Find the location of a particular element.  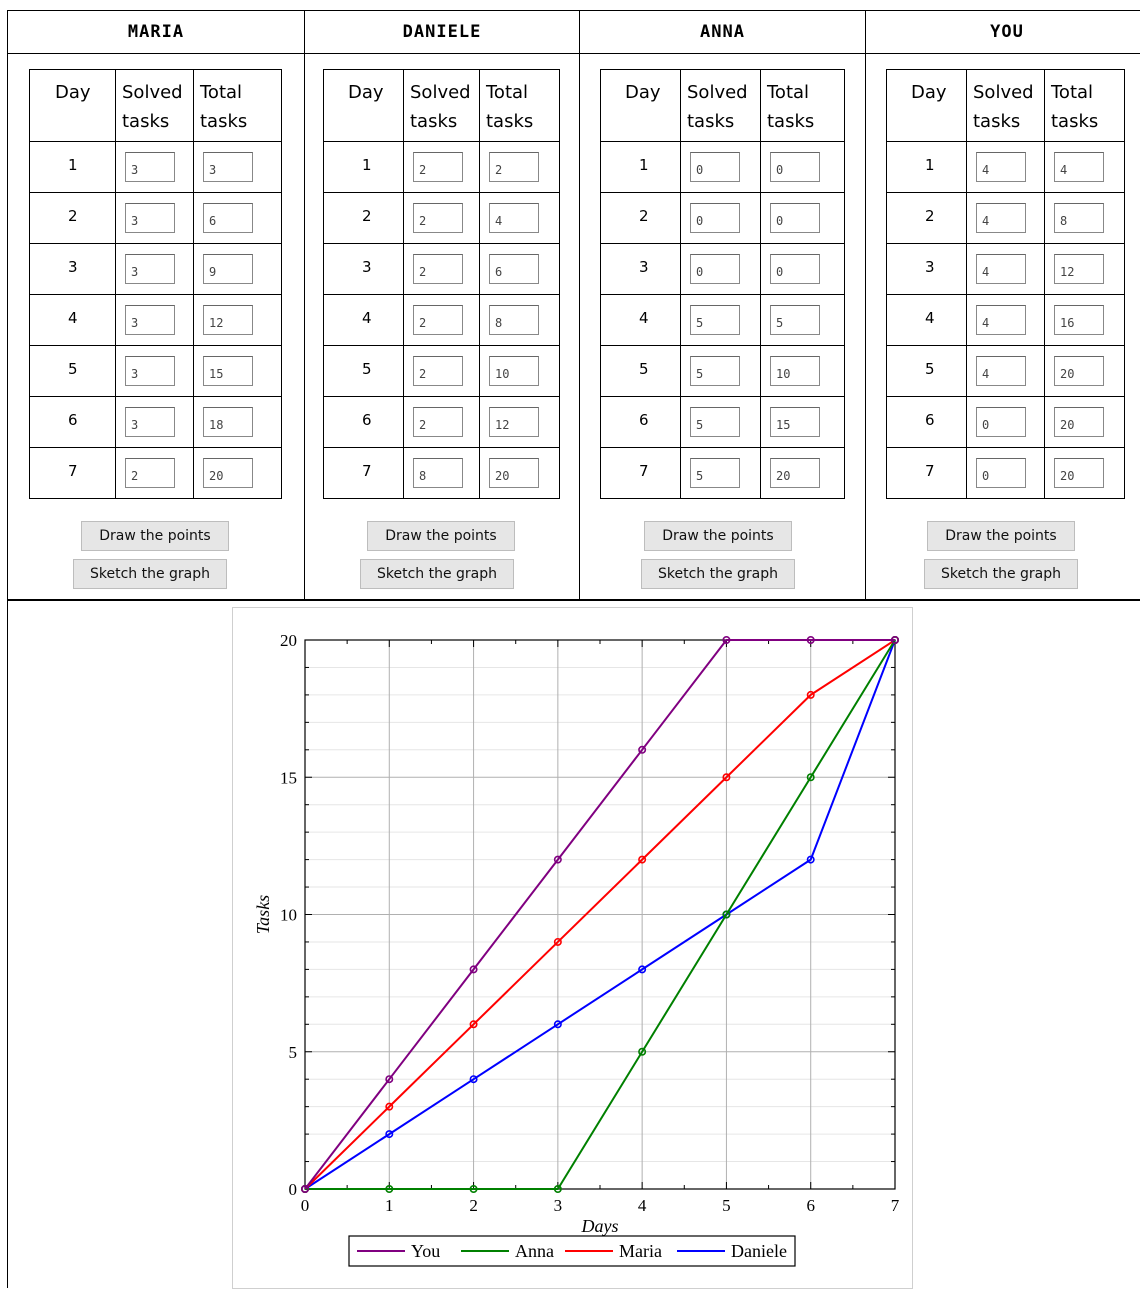

y-tick-label: 5 is located at coordinates (293, 1052).